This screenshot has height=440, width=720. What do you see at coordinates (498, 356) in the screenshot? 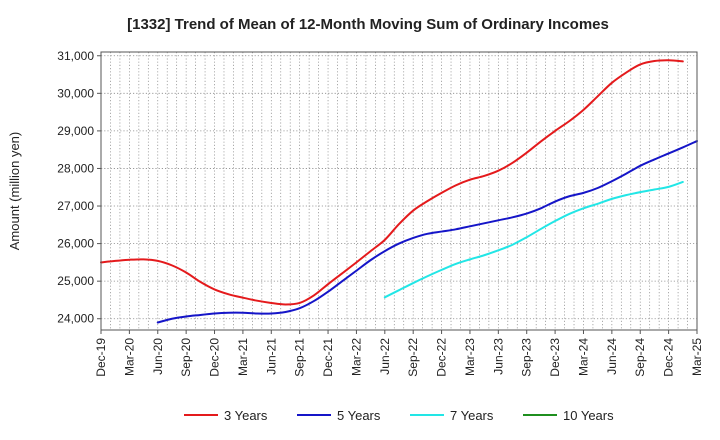
I see `x-tick-label: Jun-23` at bounding box center [498, 356].